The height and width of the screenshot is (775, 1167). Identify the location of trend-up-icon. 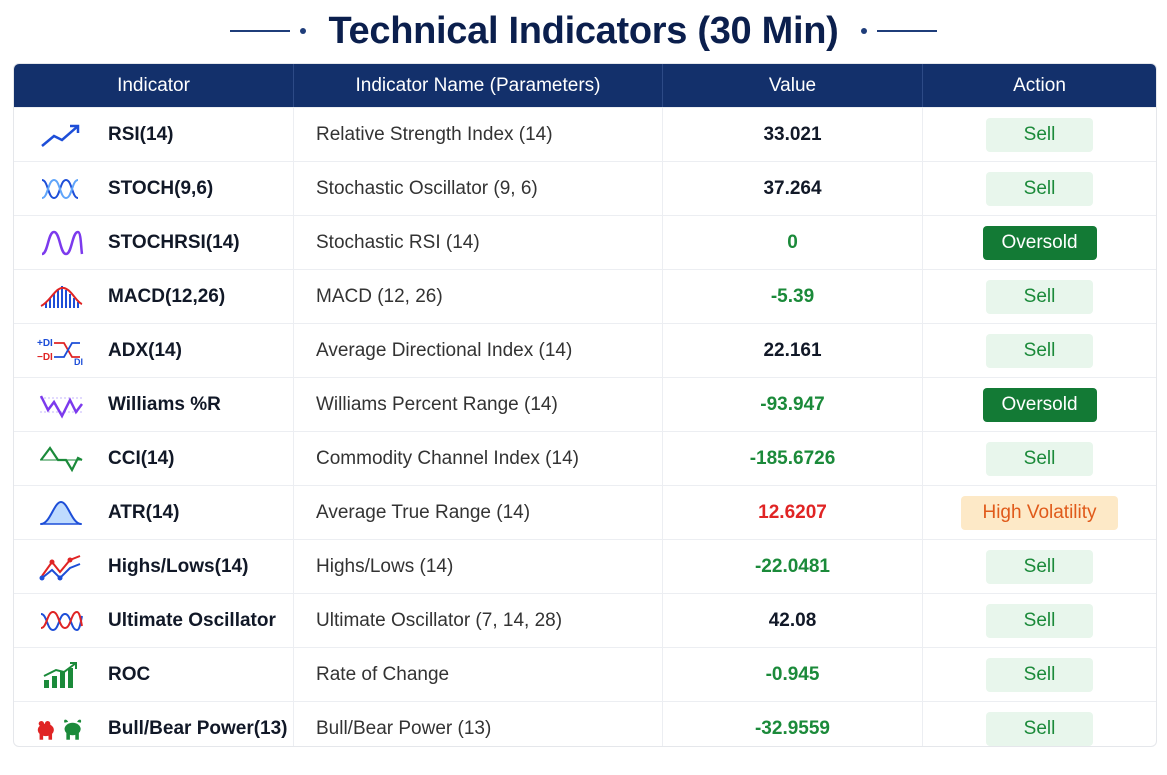
(61, 135).